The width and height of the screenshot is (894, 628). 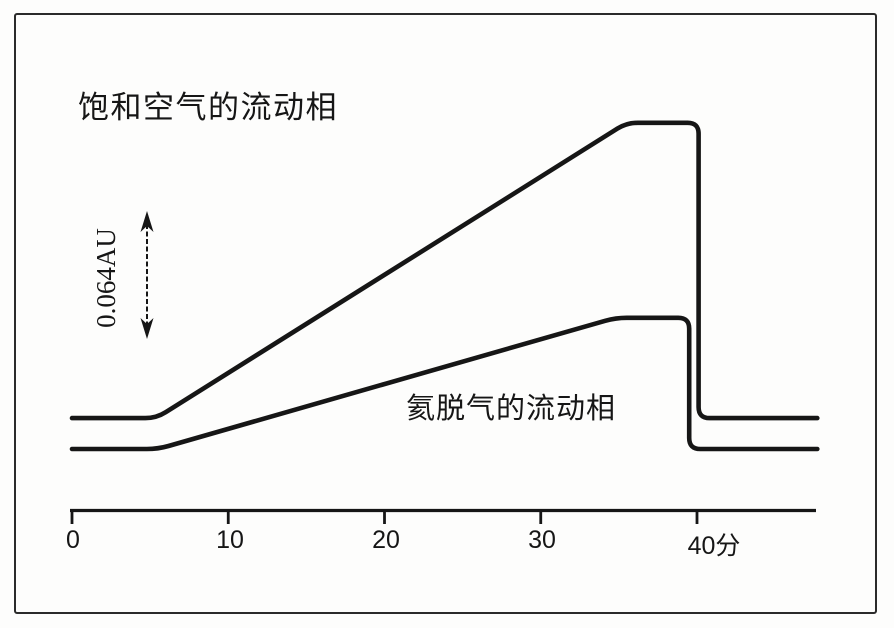 What do you see at coordinates (714, 546) in the screenshot?
I see `x-tick-label-40min: 40分` at bounding box center [714, 546].